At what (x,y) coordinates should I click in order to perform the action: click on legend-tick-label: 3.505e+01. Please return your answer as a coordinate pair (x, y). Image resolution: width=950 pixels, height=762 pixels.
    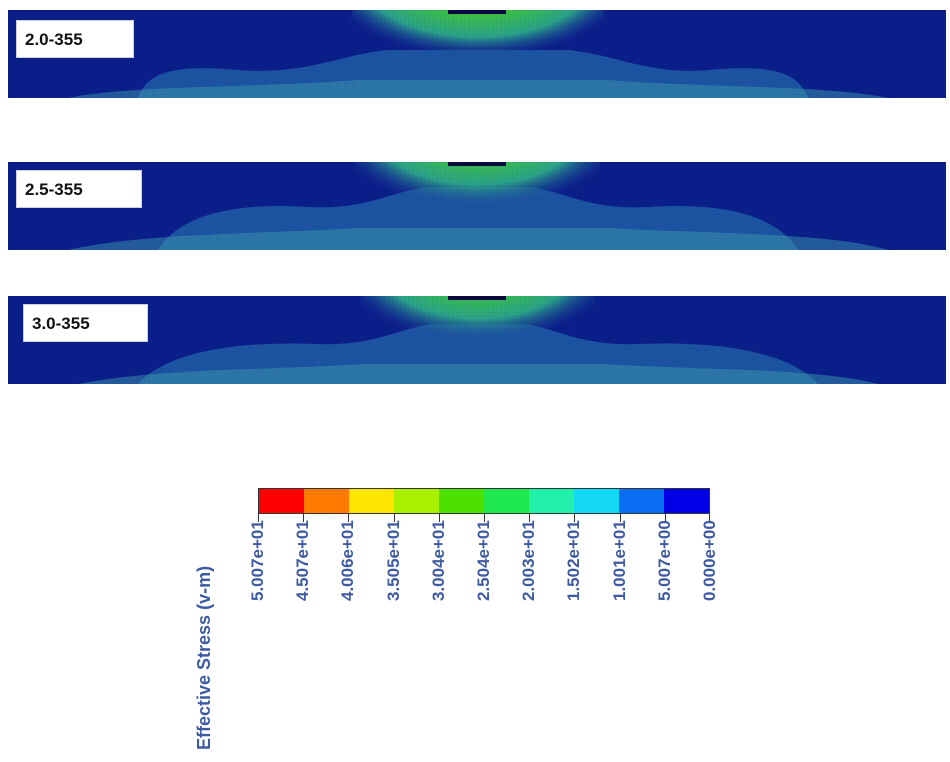
    Looking at the image, I should click on (393, 560).